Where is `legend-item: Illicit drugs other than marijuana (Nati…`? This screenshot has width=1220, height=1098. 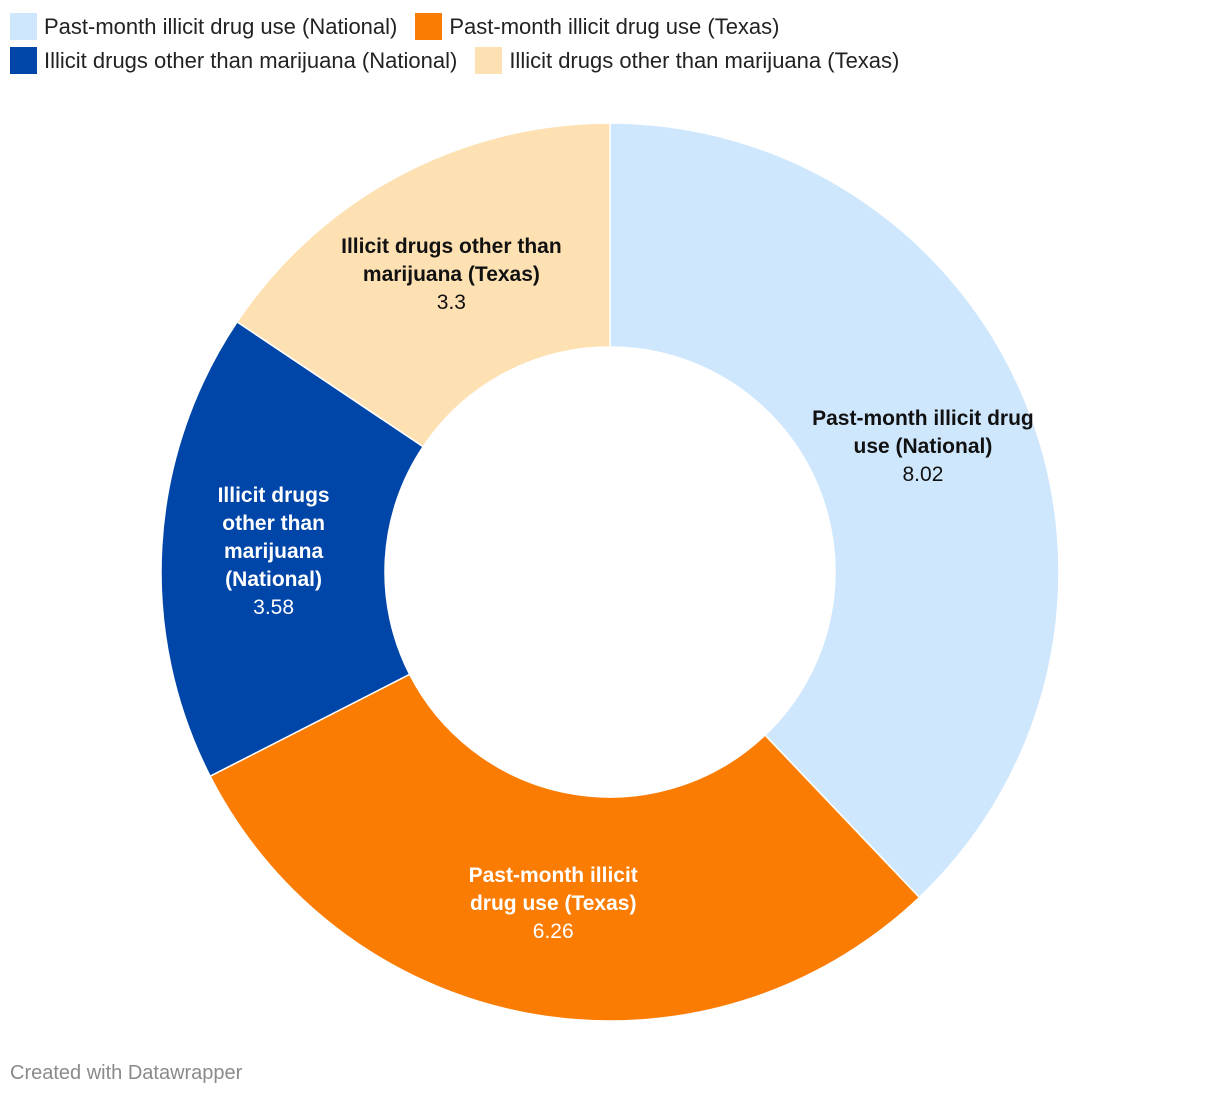
legend-item: Illicit drugs other than marijuana (Nati… is located at coordinates (233, 61).